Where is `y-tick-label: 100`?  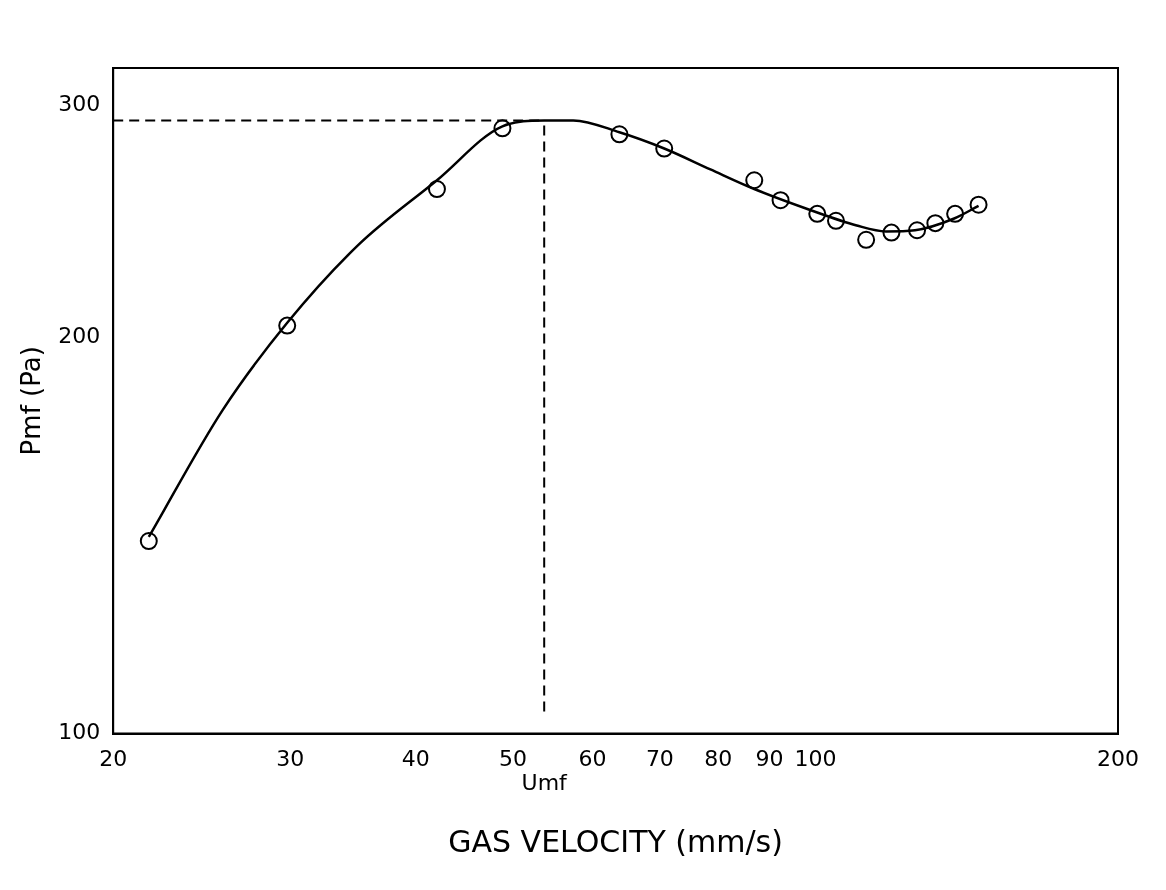 y-tick-label: 100 is located at coordinates (79, 732).